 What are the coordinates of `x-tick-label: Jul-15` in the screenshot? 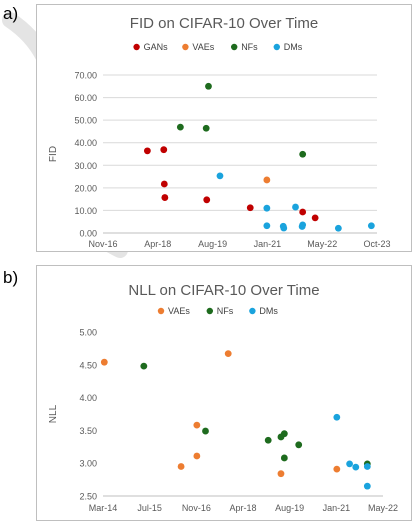 It's located at (149, 508).